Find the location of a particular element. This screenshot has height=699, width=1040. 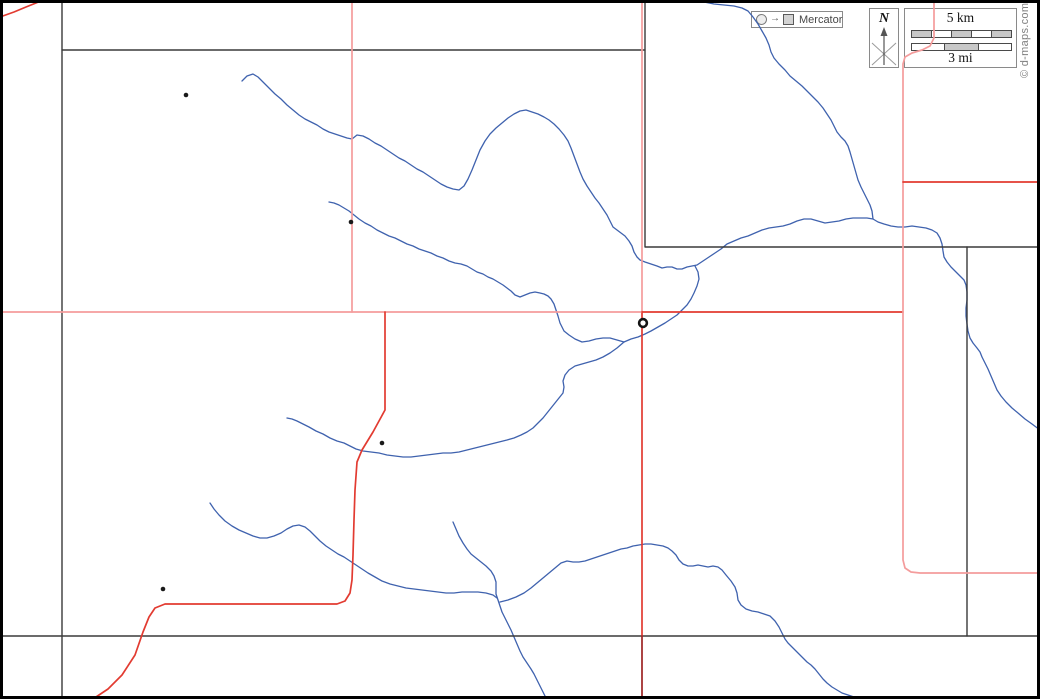

north-label: N is located at coordinates (884, 18).